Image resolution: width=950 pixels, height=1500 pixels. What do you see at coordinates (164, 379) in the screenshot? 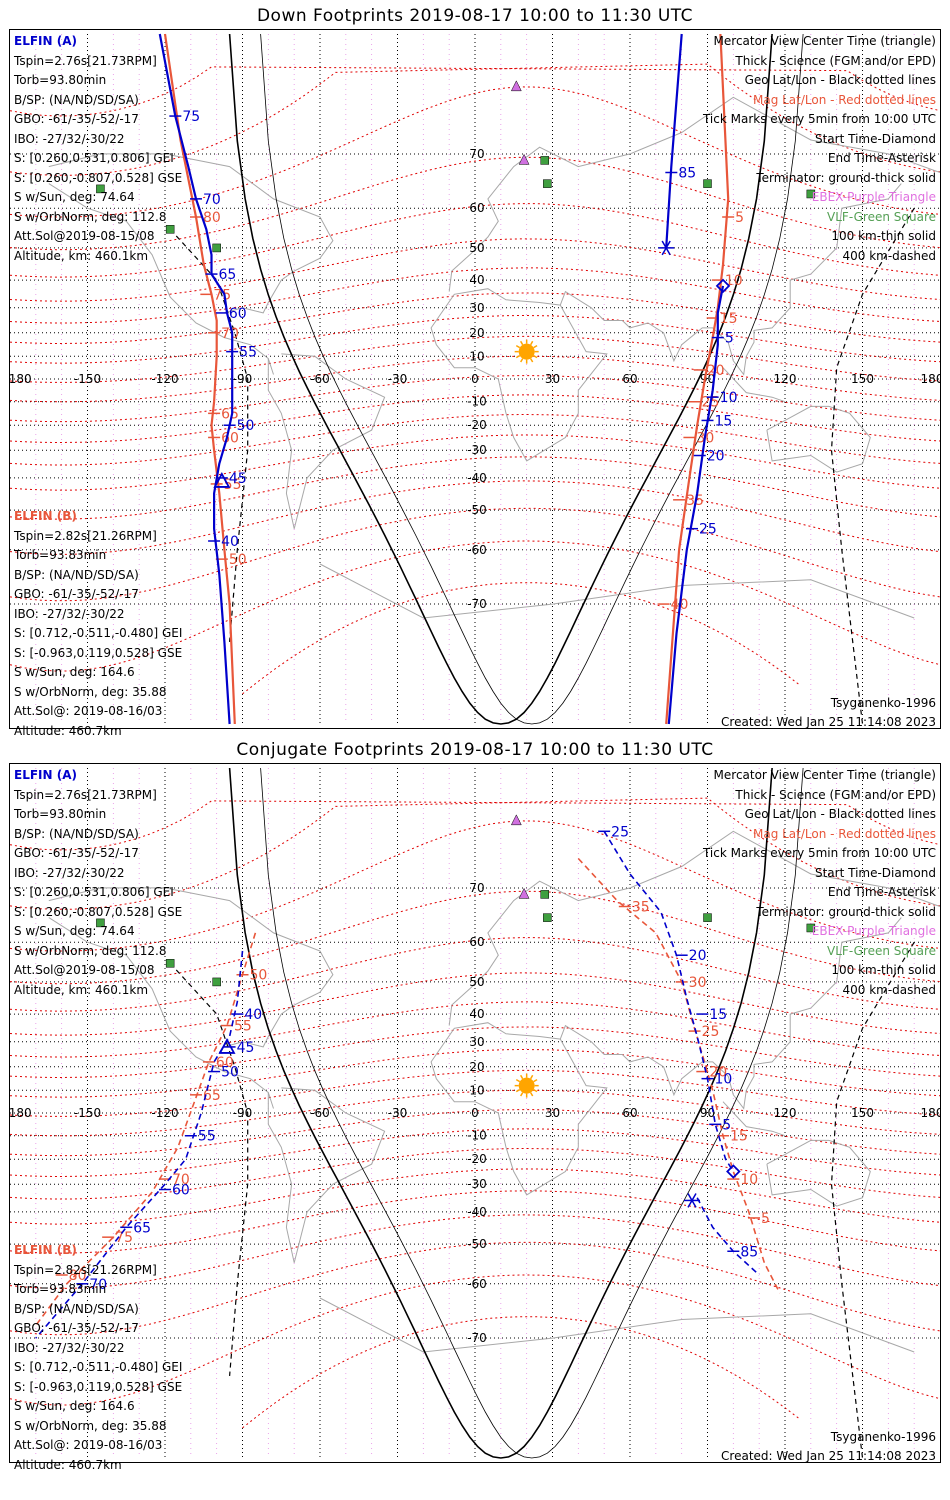
I see `lon-tick-label: -120` at bounding box center [164, 379].